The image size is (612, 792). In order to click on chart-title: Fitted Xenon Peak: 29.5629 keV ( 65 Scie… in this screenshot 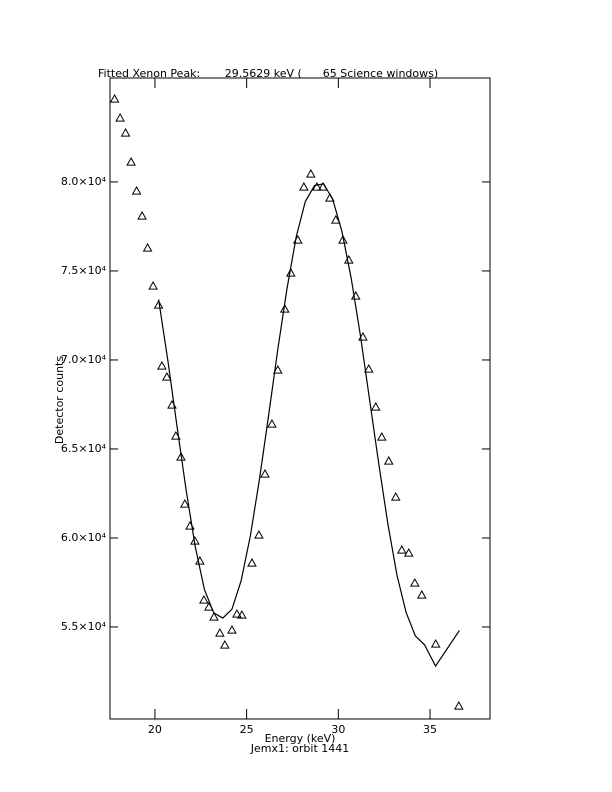, I will do `click(268, 73)`.